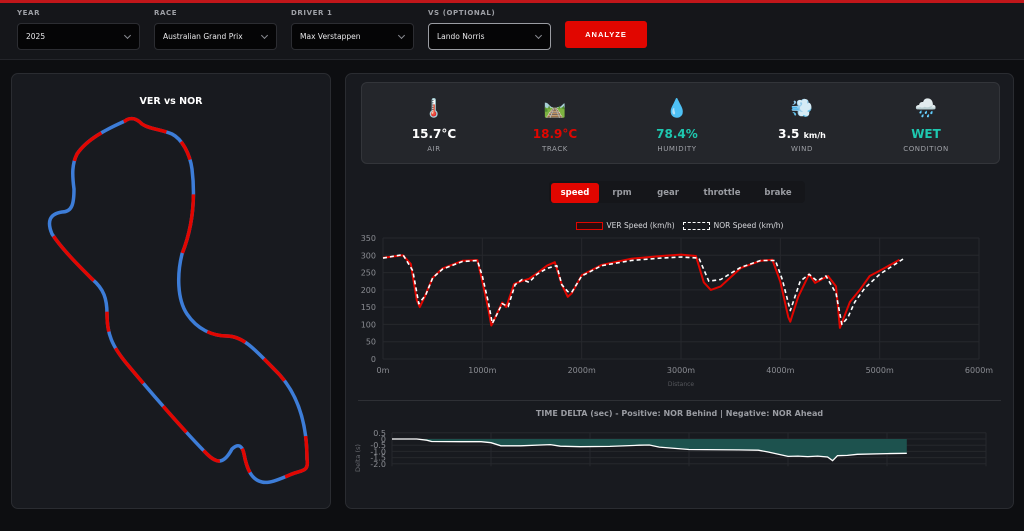  I want to click on svg-text: 350, so click(368, 238).